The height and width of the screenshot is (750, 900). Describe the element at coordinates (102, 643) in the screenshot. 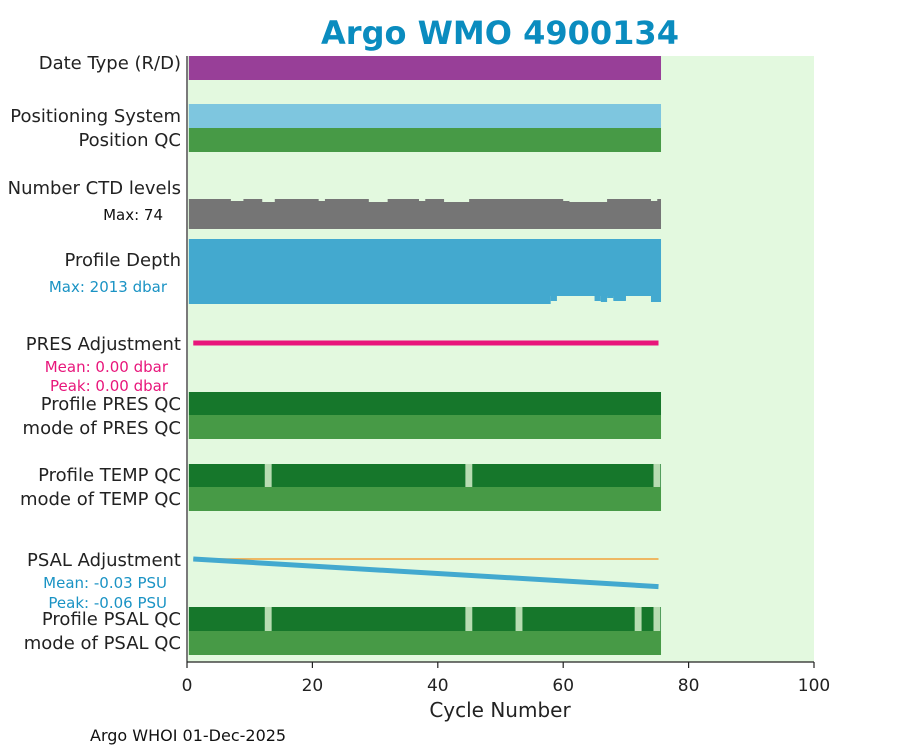

I see `row-label-mode-of-psal-qc: mode of PSAL QC` at that location.